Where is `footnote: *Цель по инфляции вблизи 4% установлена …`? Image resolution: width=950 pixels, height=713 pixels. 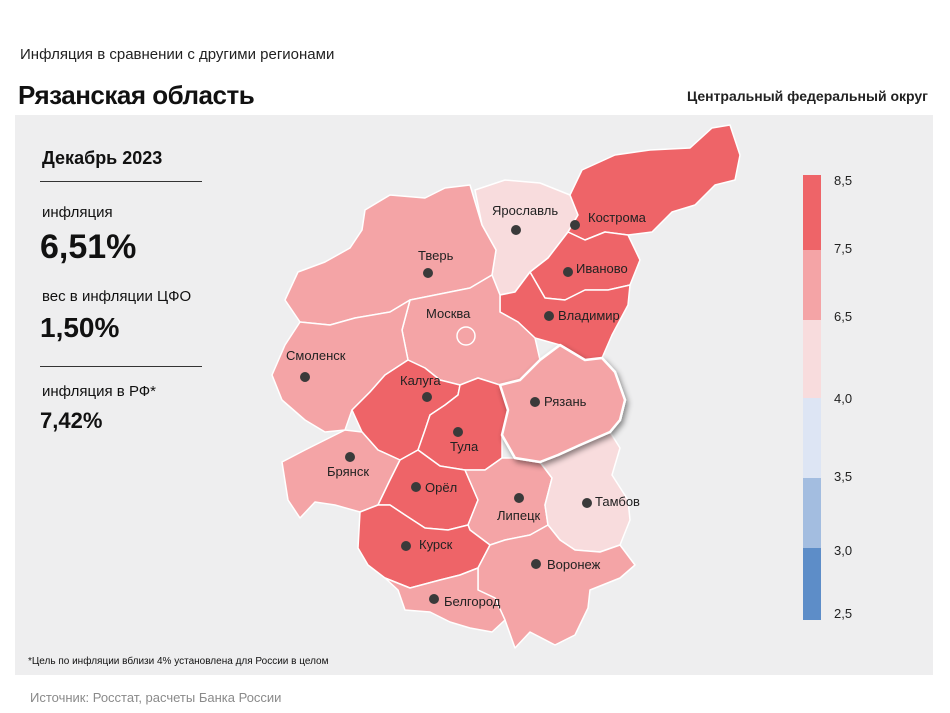
footnote: *Цель по инфляции вблизи 4% установлена … is located at coordinates (178, 661).